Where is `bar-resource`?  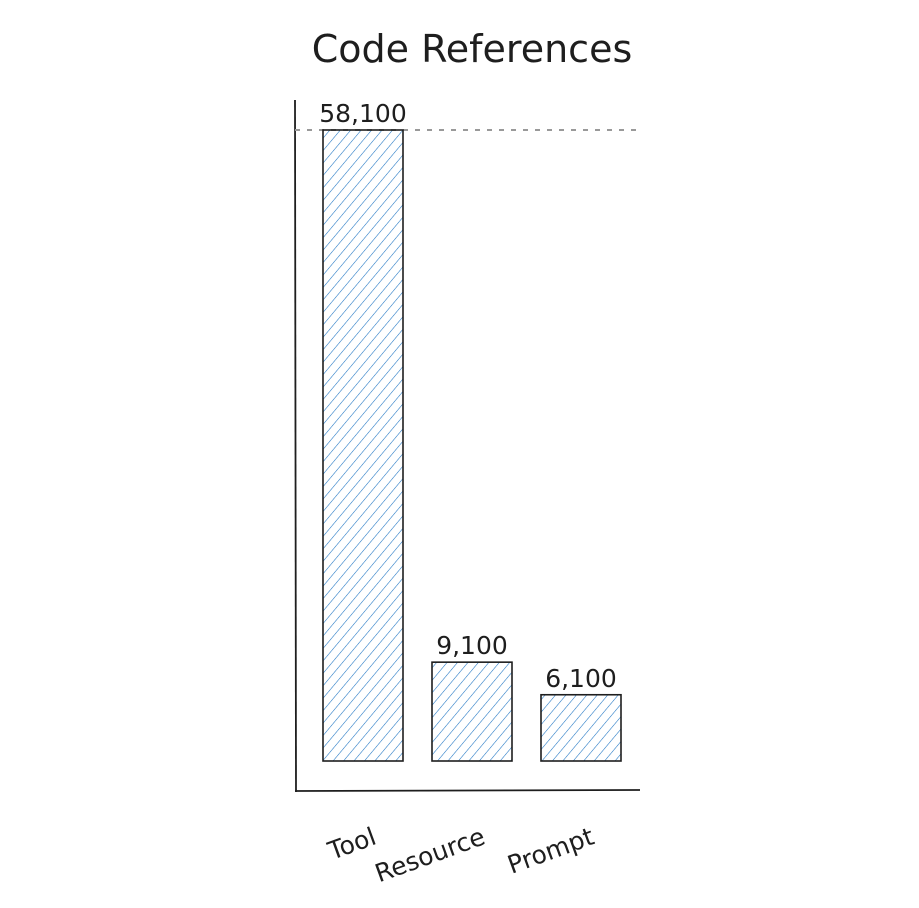 bar-resource is located at coordinates (472, 711).